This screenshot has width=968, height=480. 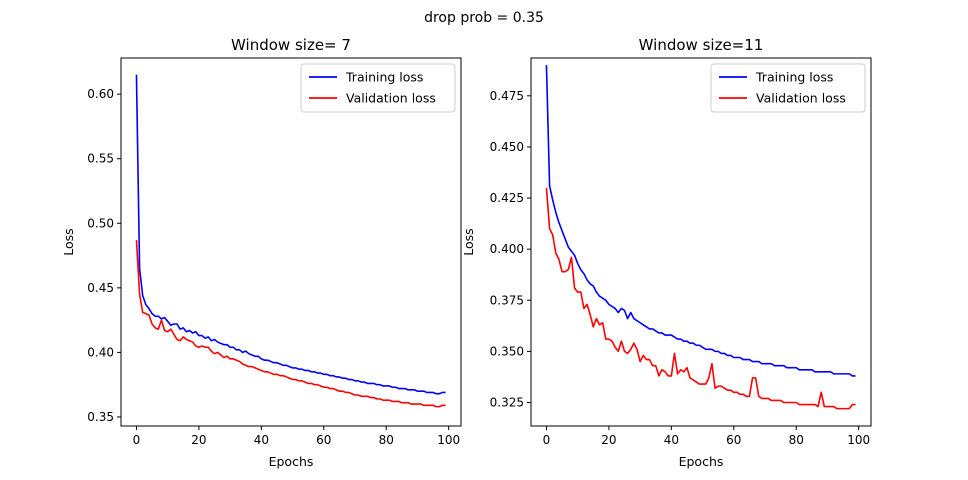 I want to click on y-tick-label: 0.375, so click(x=507, y=300).